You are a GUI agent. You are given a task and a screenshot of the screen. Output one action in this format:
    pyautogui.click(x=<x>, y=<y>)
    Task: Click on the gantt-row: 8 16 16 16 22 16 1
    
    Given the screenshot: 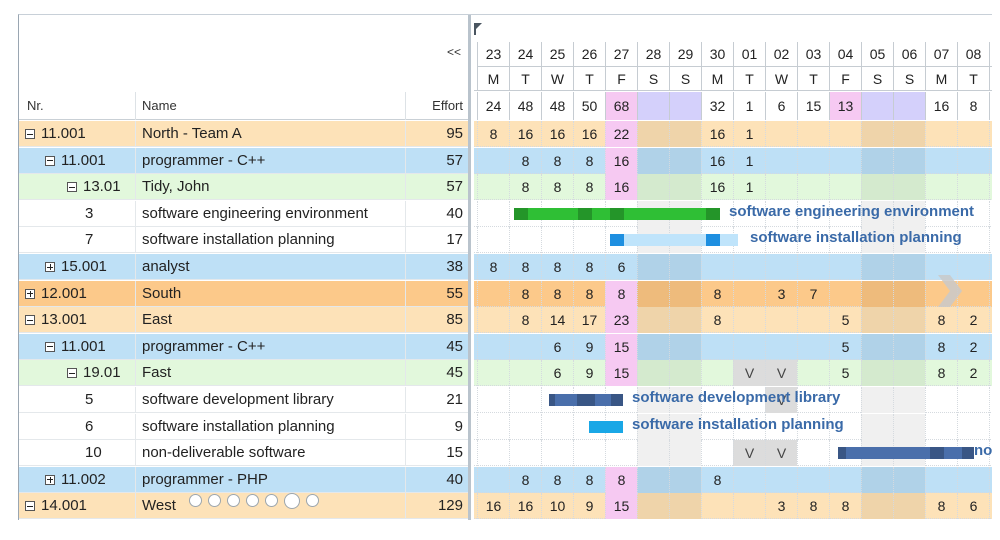 What is the action you would take?
    pyautogui.click(x=733, y=134)
    